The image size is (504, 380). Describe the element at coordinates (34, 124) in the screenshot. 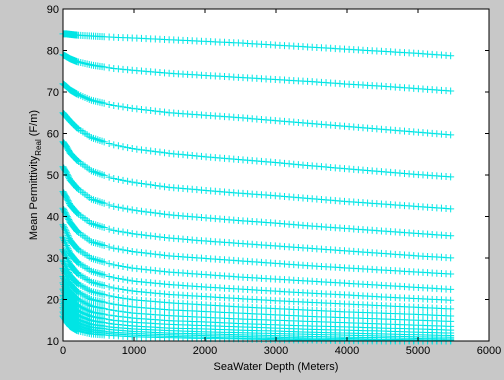

I see `y-axis-label-unit: (F/m)` at that location.